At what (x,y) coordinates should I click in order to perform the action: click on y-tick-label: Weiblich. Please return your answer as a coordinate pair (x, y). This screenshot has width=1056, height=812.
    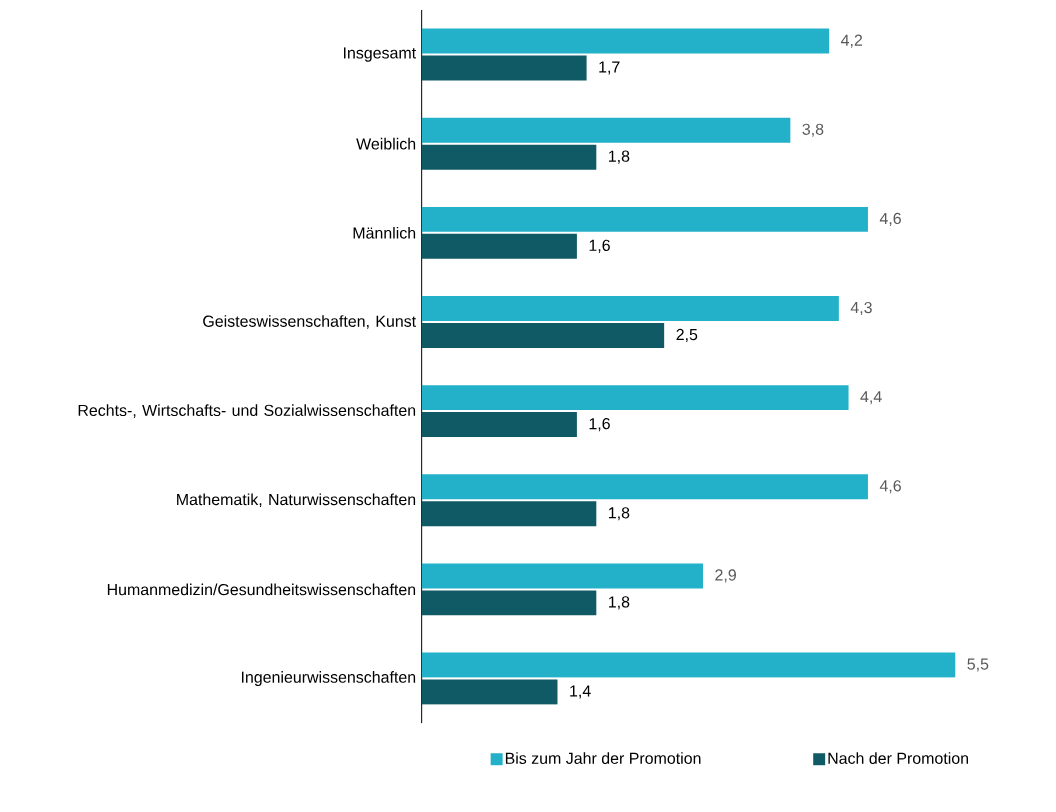
    Looking at the image, I should click on (386, 143).